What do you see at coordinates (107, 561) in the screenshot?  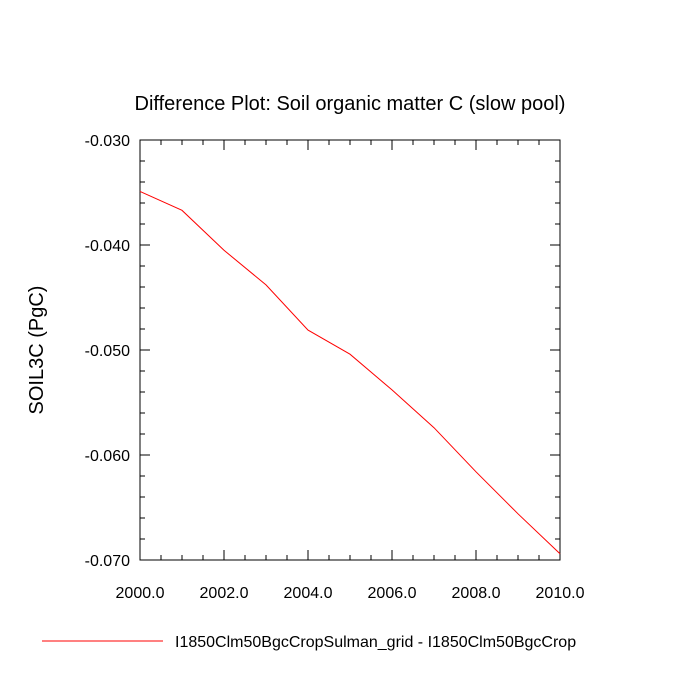 I see `y-tick-label: -0.070` at bounding box center [107, 561].